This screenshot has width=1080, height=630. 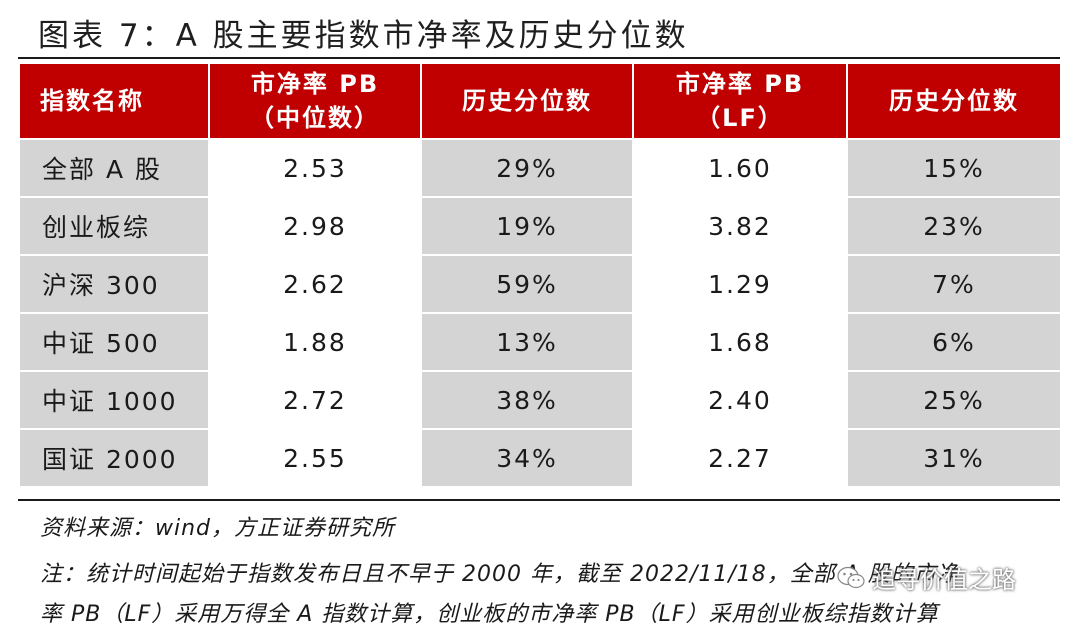 I want to click on pb-lf-cell: 1.29, so click(x=740, y=284).